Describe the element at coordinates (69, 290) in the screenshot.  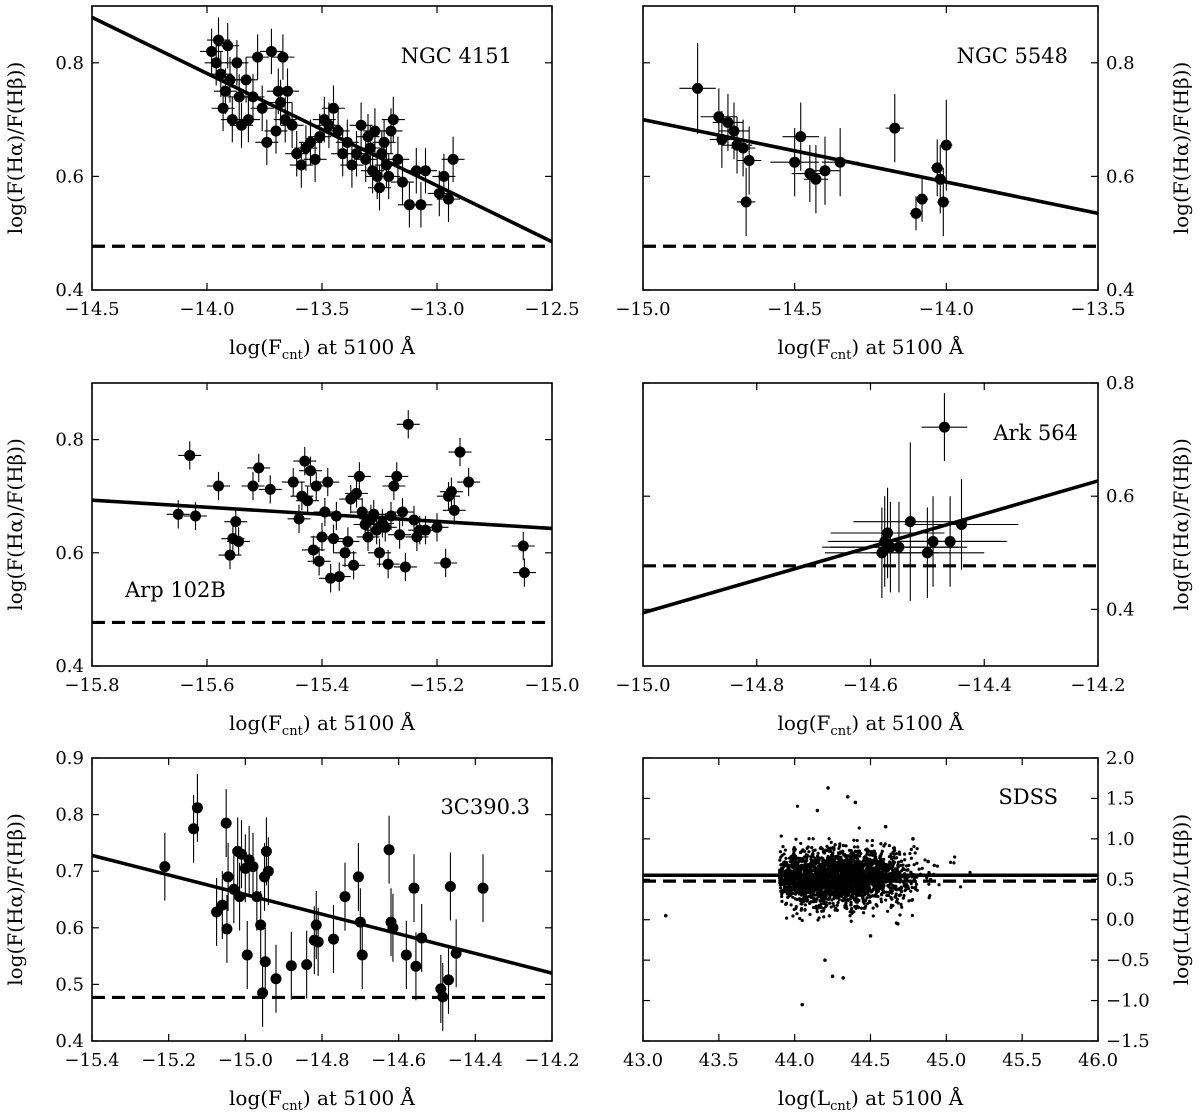
I see `y-tick-label: 0.4` at that location.